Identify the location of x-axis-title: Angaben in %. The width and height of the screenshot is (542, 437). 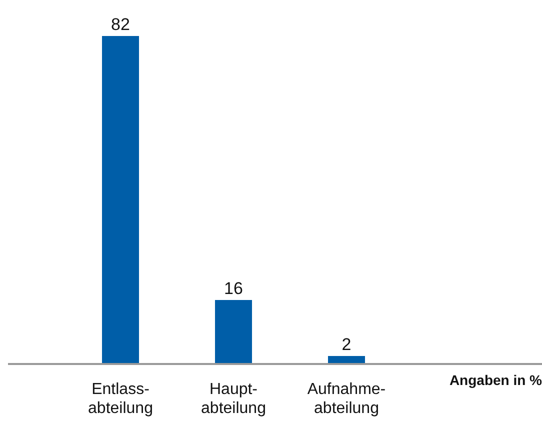
(495, 380).